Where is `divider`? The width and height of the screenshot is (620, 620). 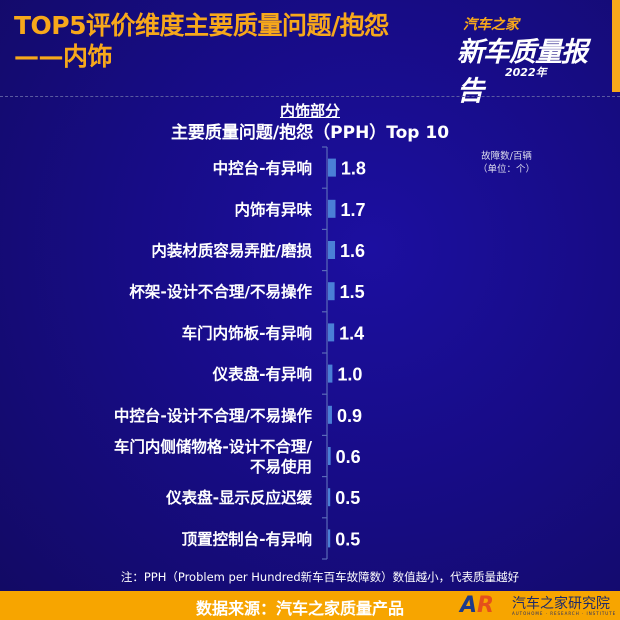
divider is located at coordinates (310, 96).